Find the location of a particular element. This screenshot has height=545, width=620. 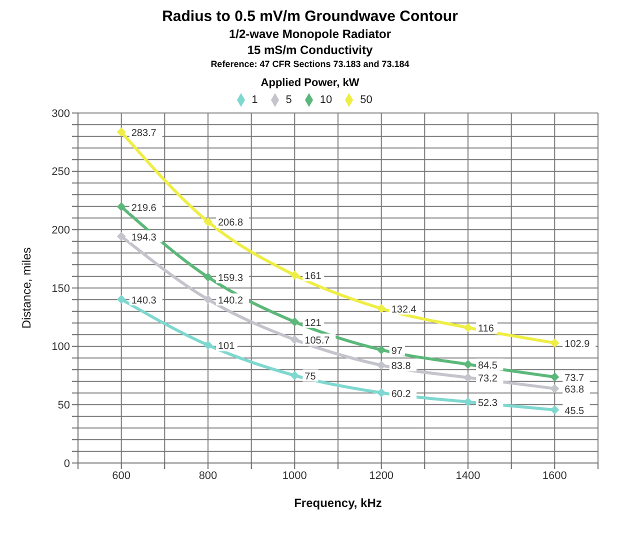

y-tick-label: 250 is located at coordinates (61, 172).